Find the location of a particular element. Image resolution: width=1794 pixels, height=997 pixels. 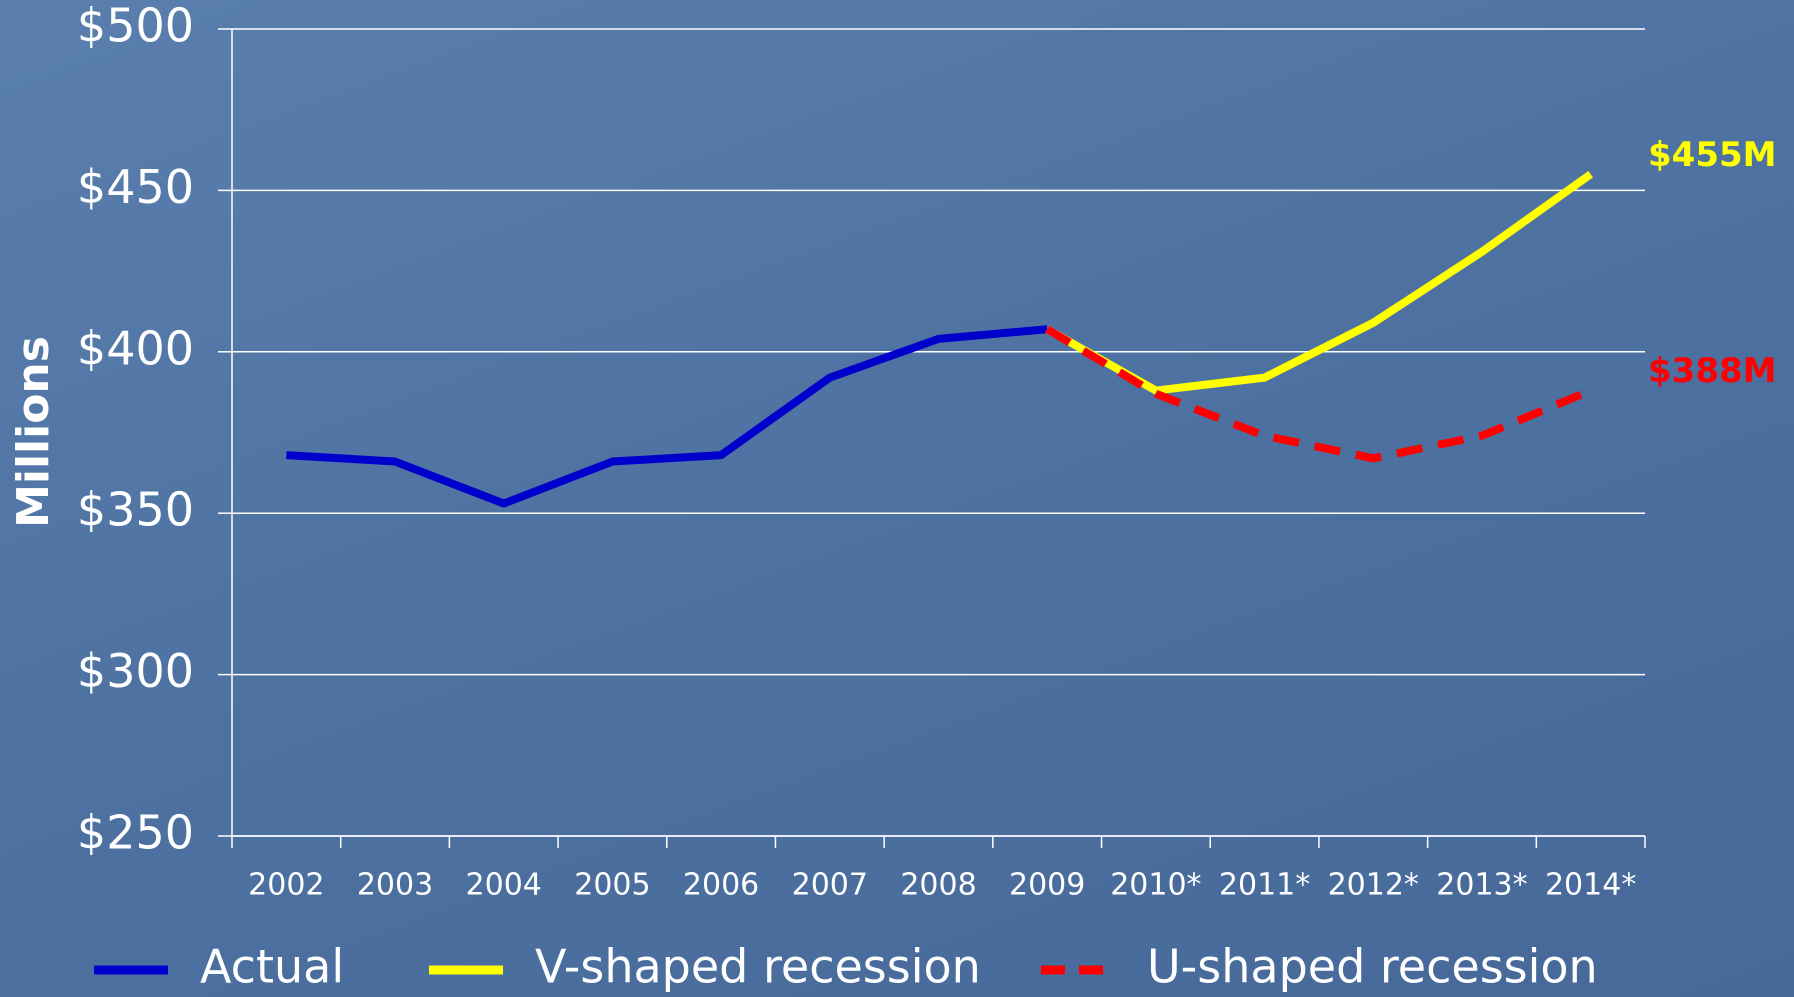

y-tick-label: $350 is located at coordinates (135, 510).